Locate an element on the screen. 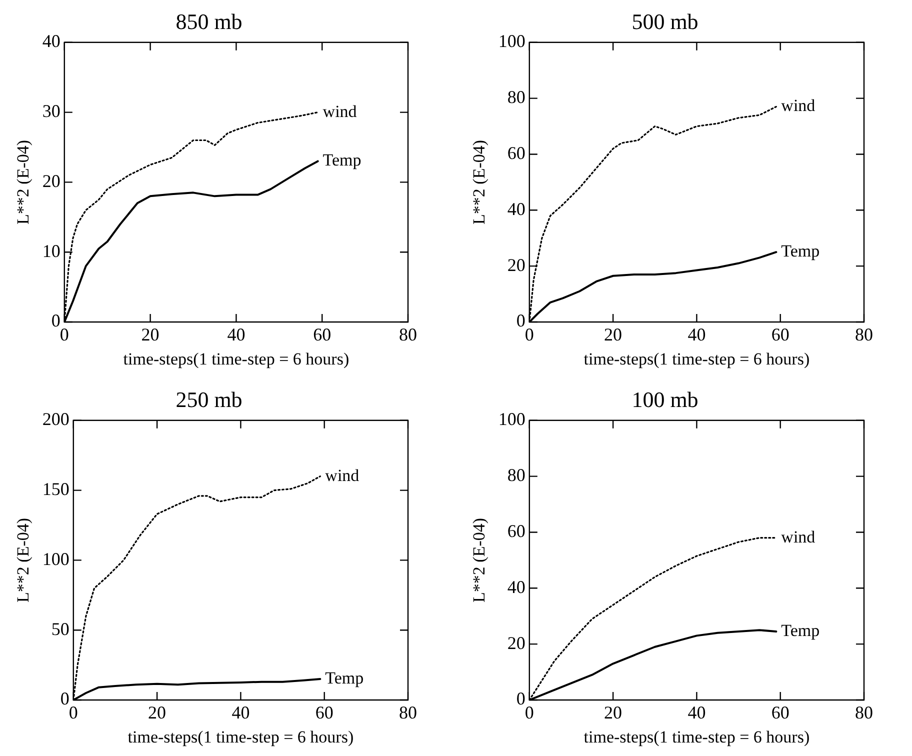 This screenshot has height=756, width=912. y-tick-label: 200 is located at coordinates (56, 419).